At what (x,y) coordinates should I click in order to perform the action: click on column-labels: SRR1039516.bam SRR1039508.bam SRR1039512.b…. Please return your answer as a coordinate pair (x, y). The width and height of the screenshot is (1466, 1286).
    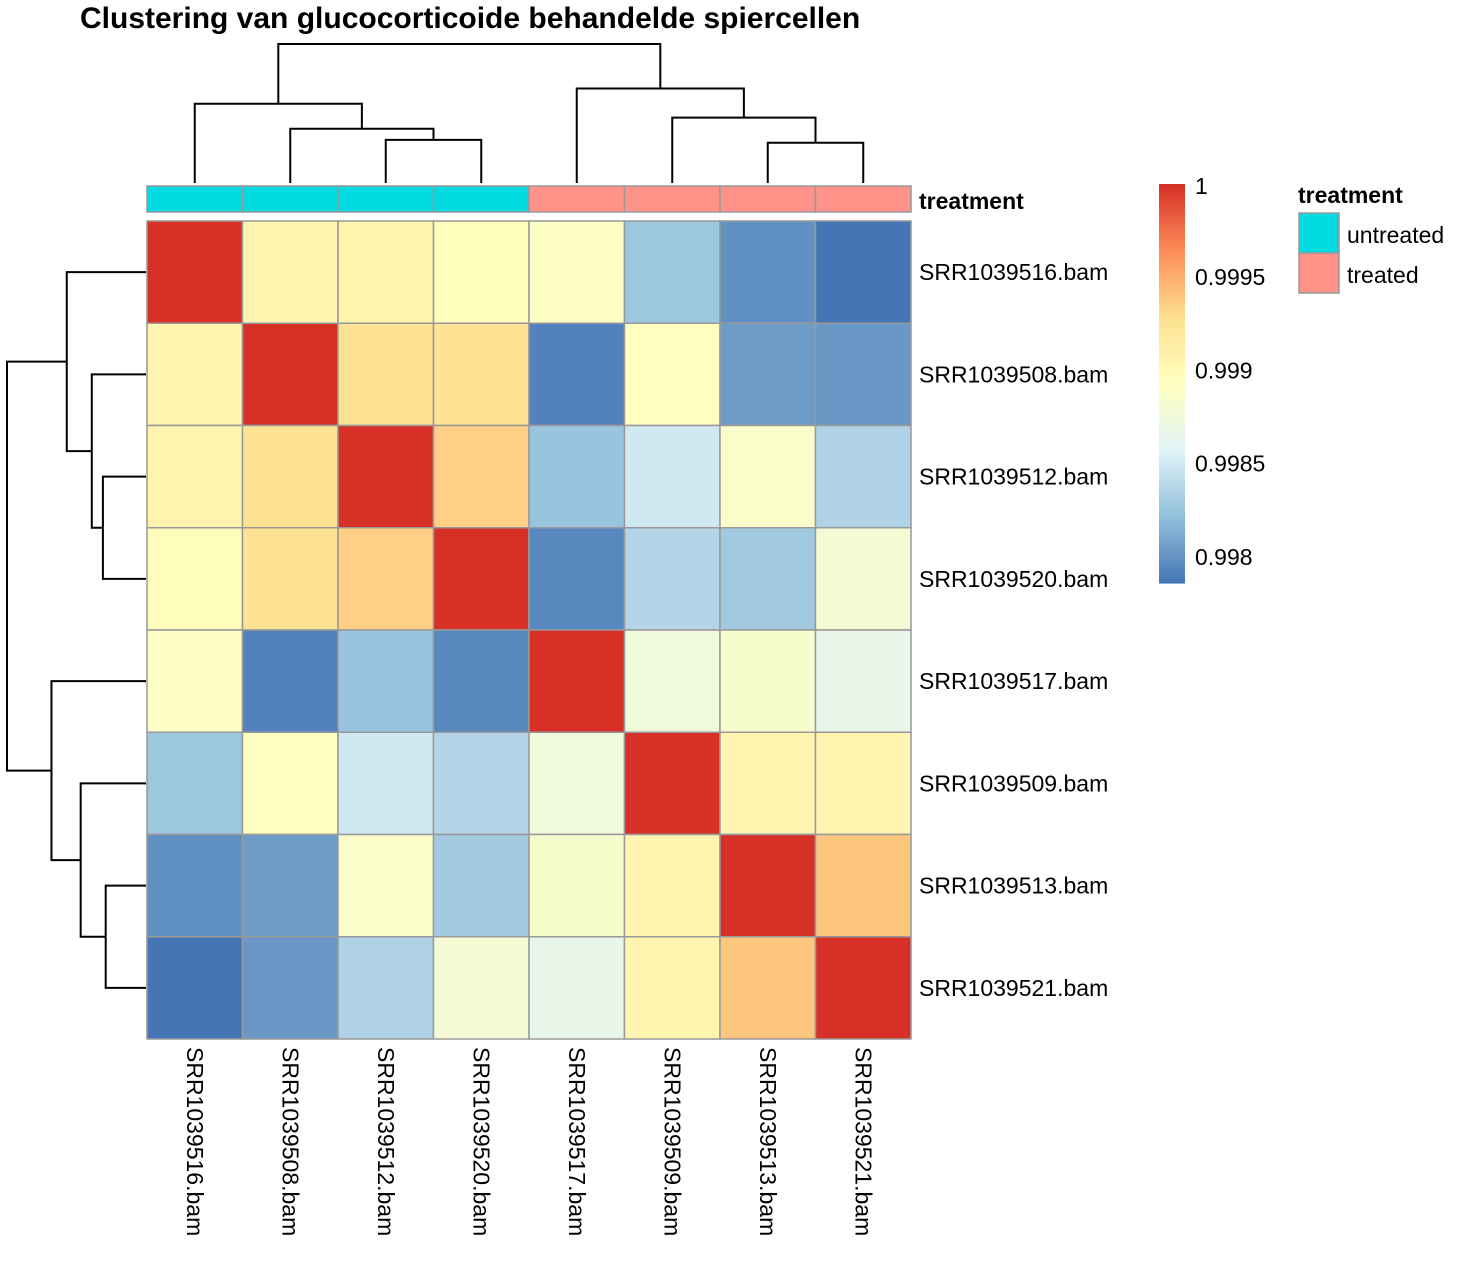
    Looking at the image, I should click on (529, 1141).